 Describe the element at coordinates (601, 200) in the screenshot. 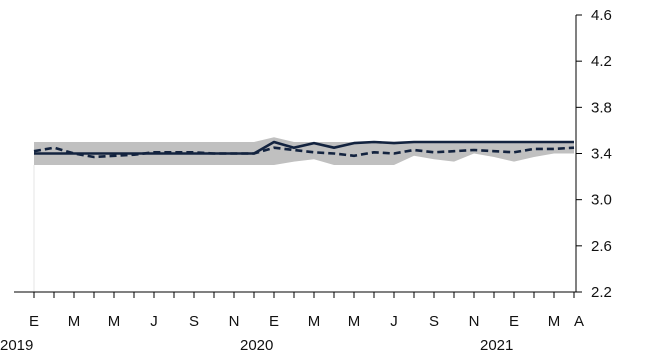

I see `y-tick-label: 3.0` at that location.